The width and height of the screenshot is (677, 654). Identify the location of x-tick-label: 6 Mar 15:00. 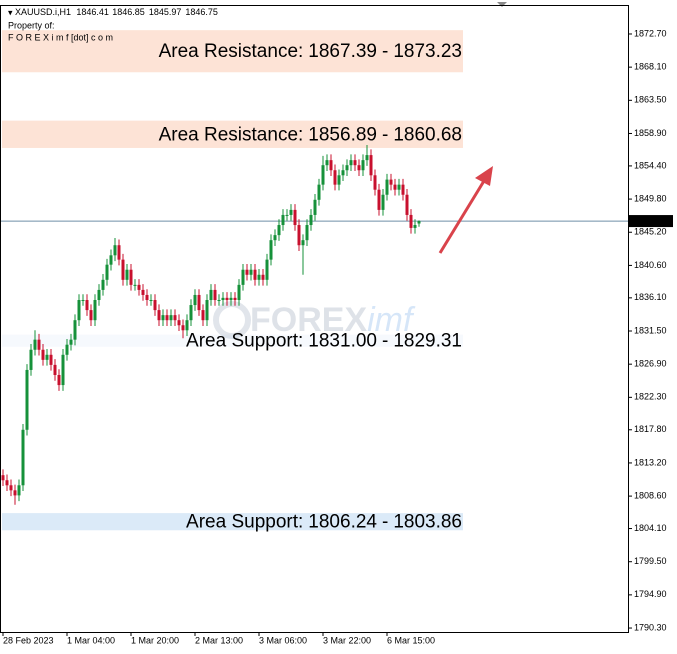
(411, 640).